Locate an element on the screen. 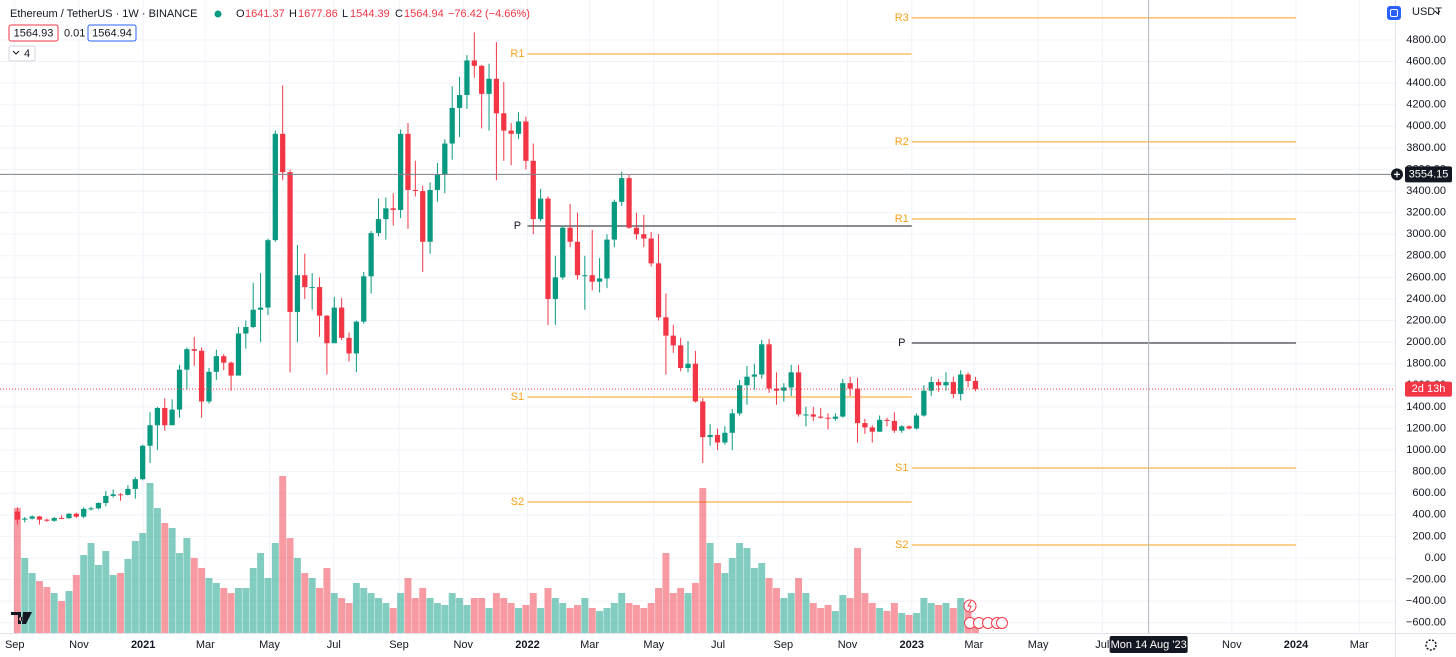 Image resolution: width=1456 pixels, height=657 pixels. currency-icon is located at coordinates (1394, 13).